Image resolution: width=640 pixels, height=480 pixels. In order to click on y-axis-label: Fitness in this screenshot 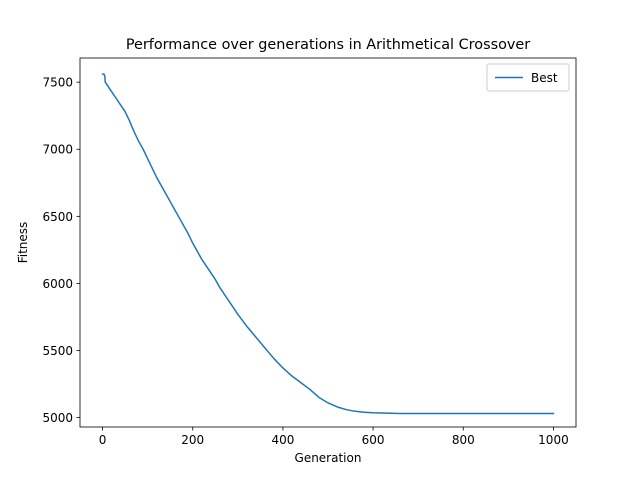, I will do `click(23, 243)`.